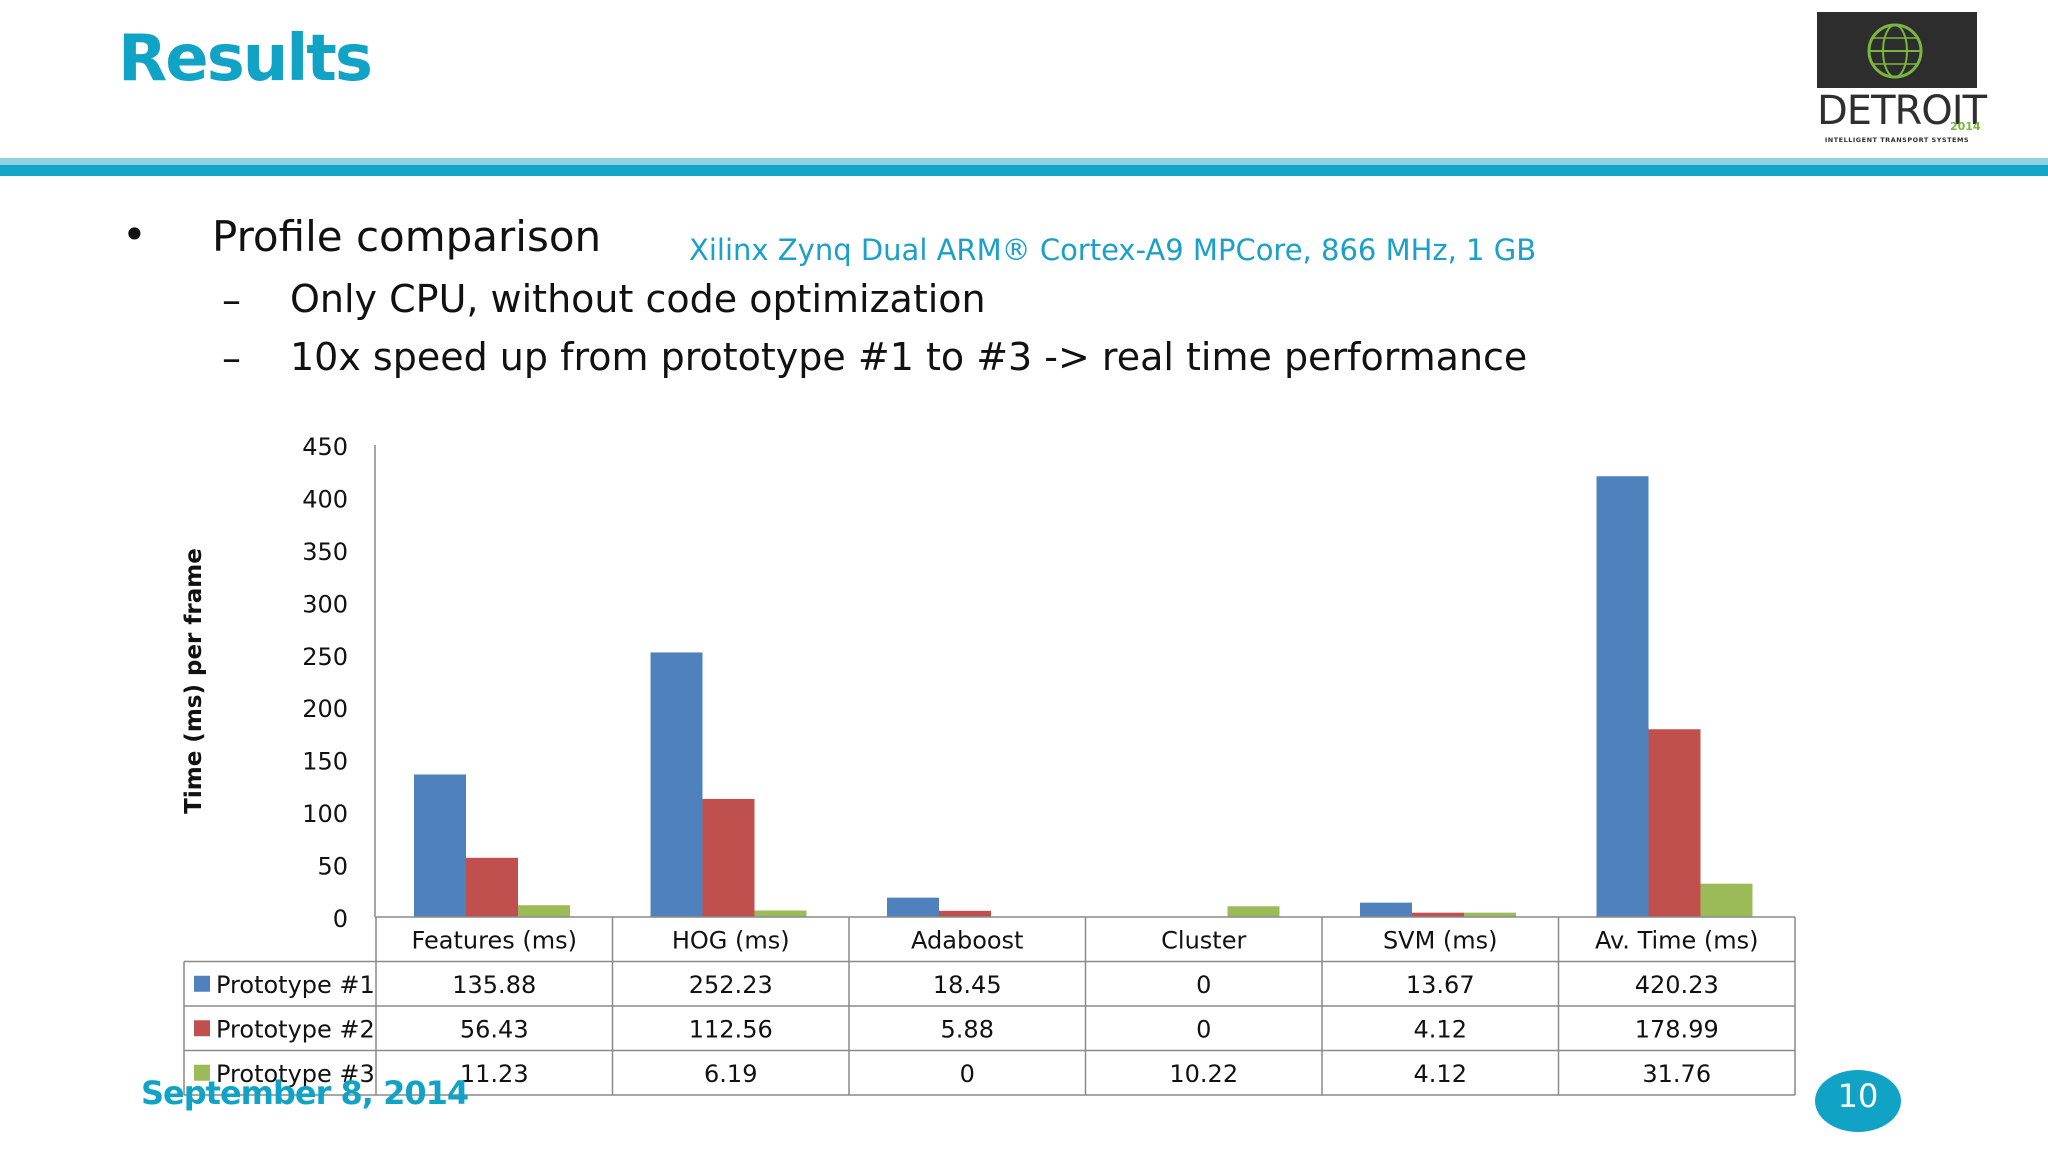 The height and width of the screenshot is (1152, 2048). Describe the element at coordinates (1203, 1074) in the screenshot. I see `data-label: 10.22` at that location.